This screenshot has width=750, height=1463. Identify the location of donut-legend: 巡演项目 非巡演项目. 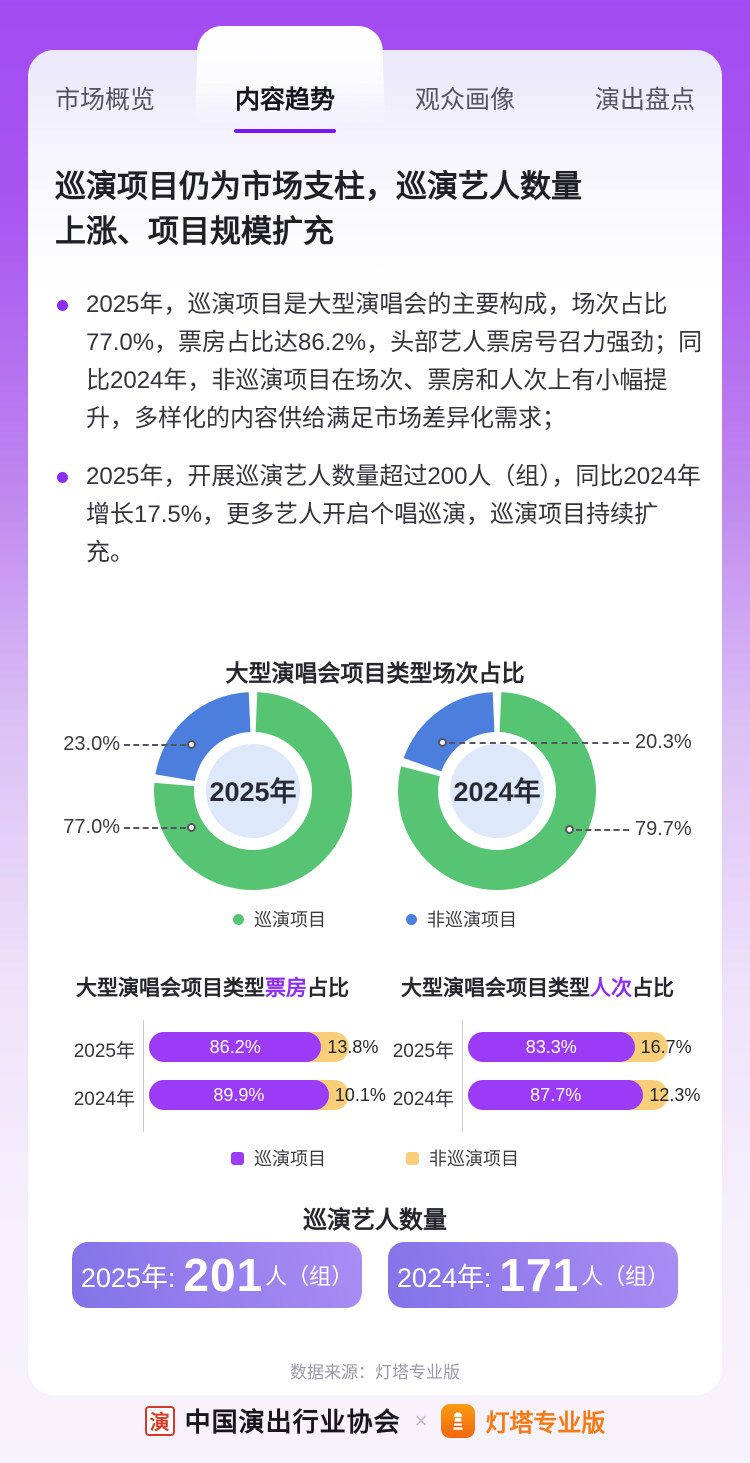
(375, 919).